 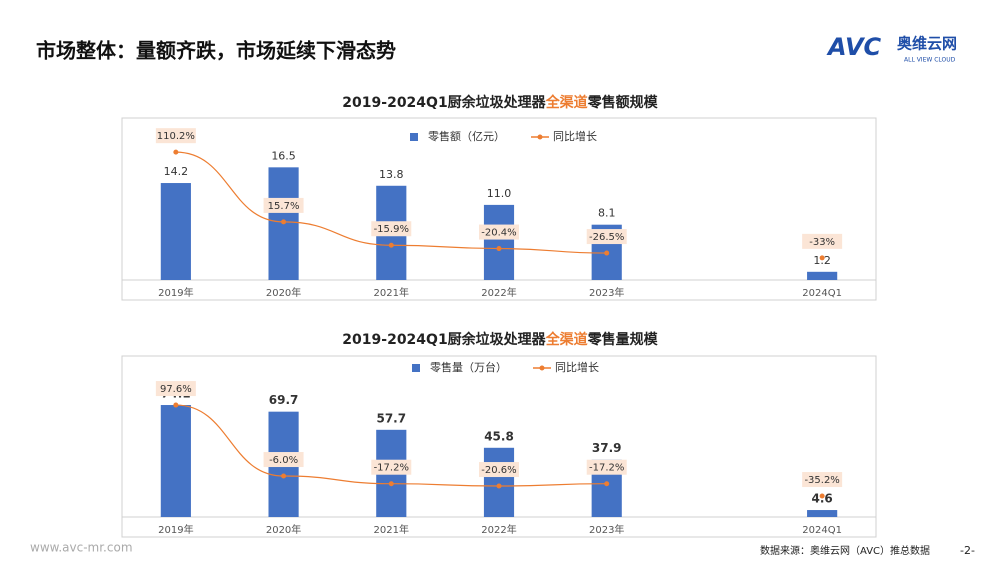 What do you see at coordinates (466, 136) in the screenshot?
I see `legend-label: 零售额（亿元）` at bounding box center [466, 136].